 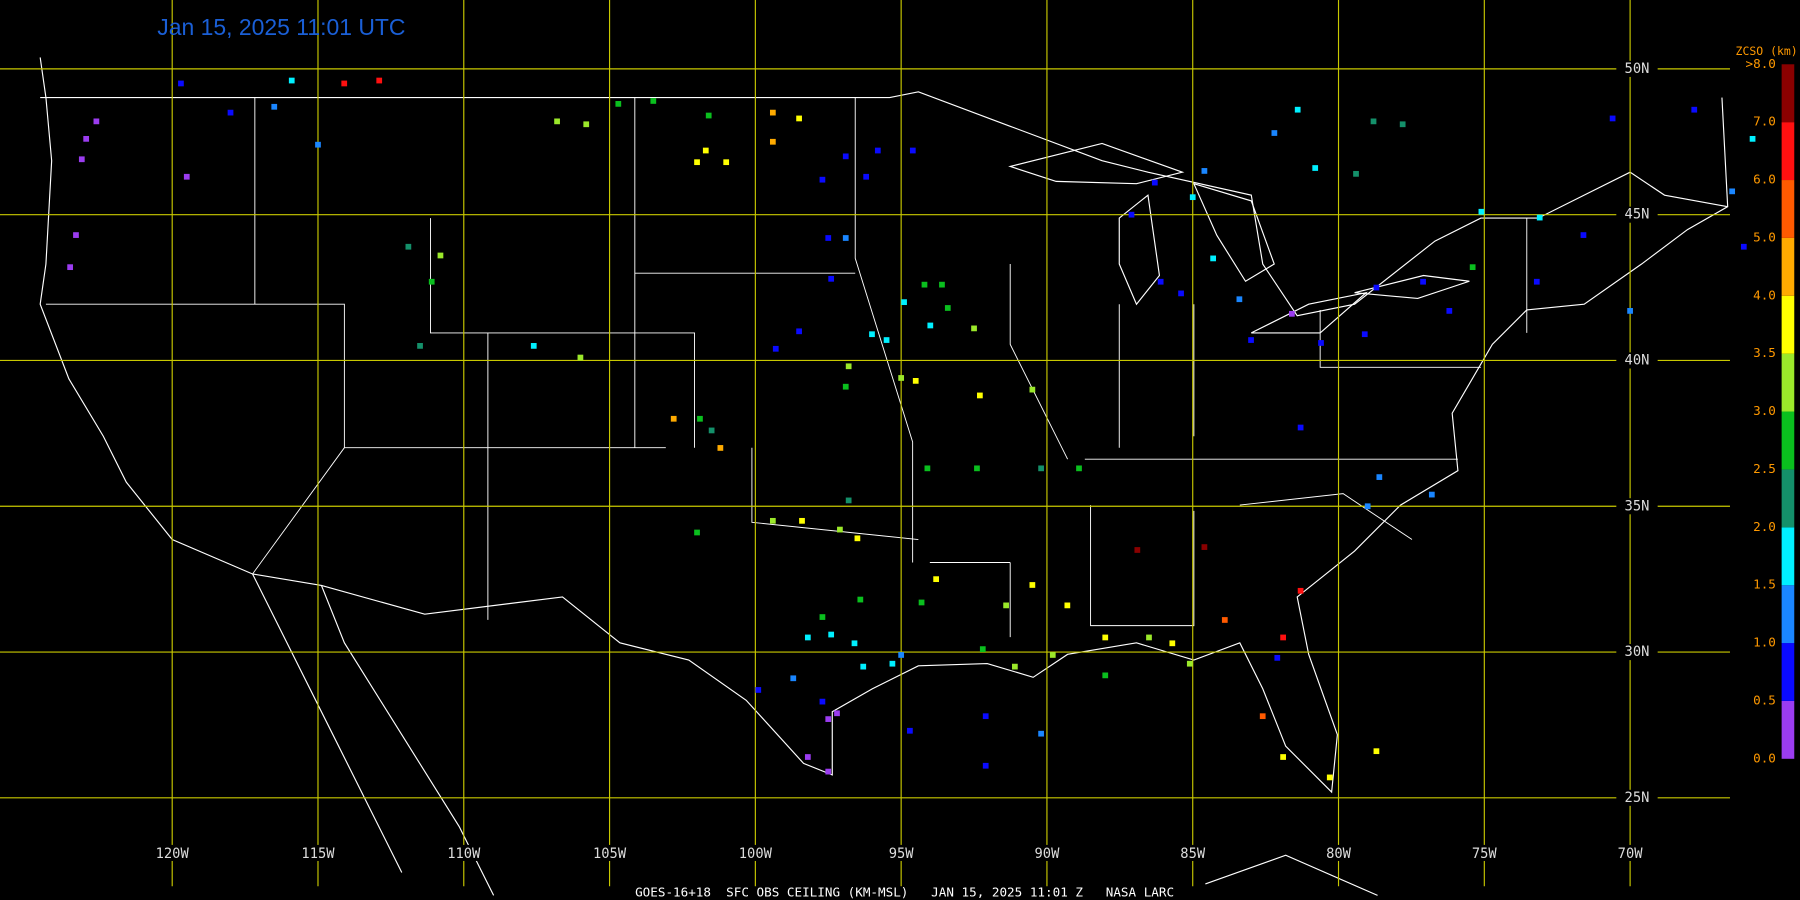 What do you see at coordinates (1048, 854) in the screenshot?
I see `lon-label: 90W` at bounding box center [1048, 854].